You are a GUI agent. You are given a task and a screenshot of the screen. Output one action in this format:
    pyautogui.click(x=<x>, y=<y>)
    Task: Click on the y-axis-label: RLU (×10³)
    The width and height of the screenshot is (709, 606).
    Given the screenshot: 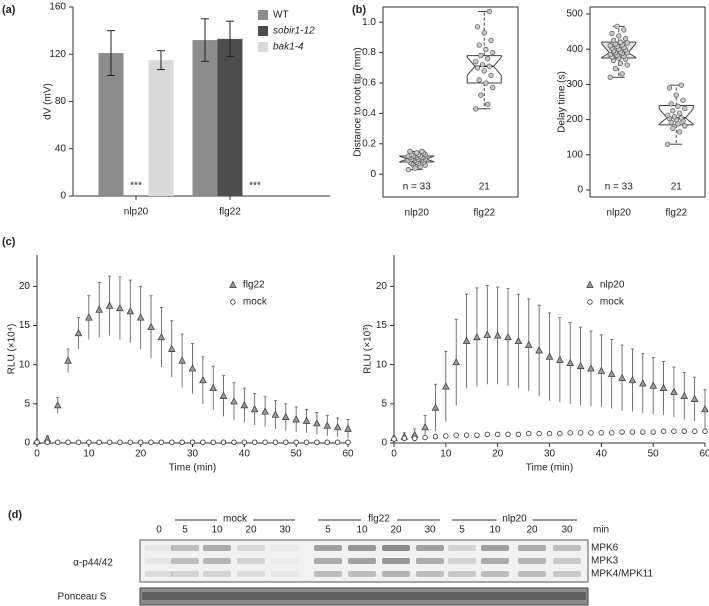 What is the action you would take?
    pyautogui.click(x=368, y=349)
    